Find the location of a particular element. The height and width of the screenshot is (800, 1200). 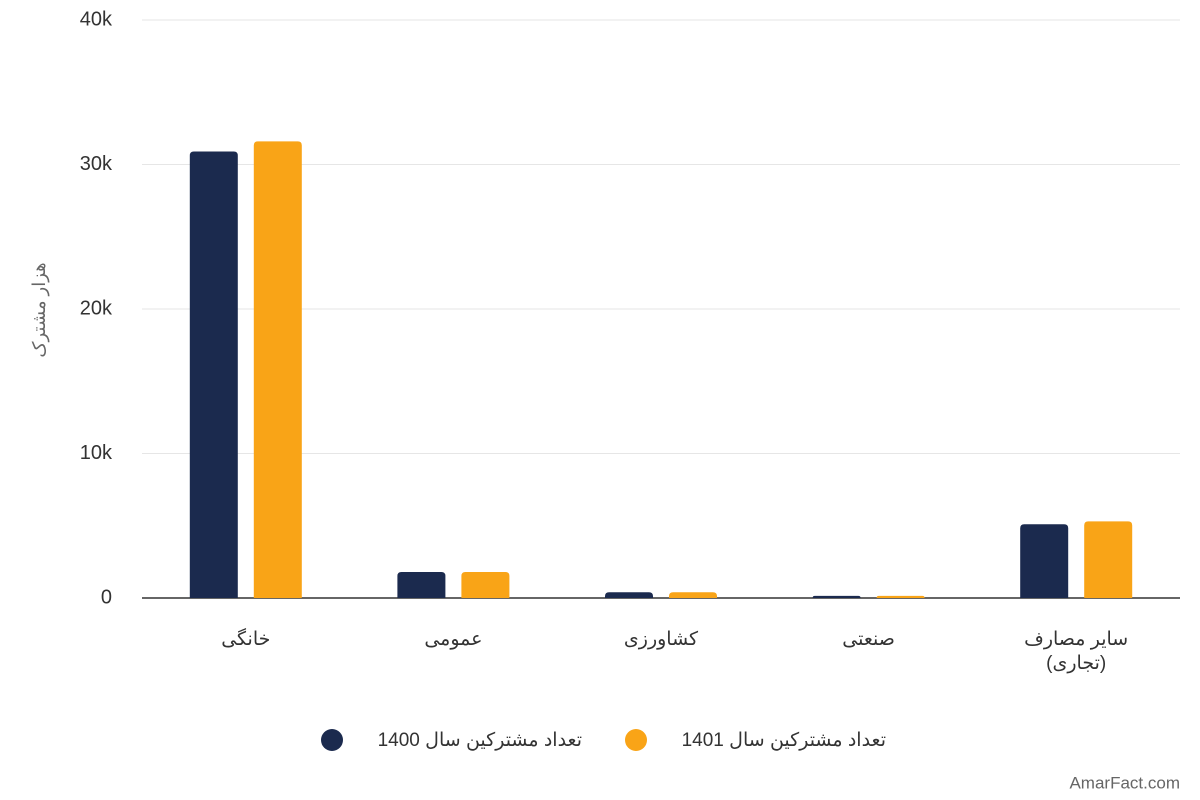

y-tick-label: 10k is located at coordinates (96, 453).